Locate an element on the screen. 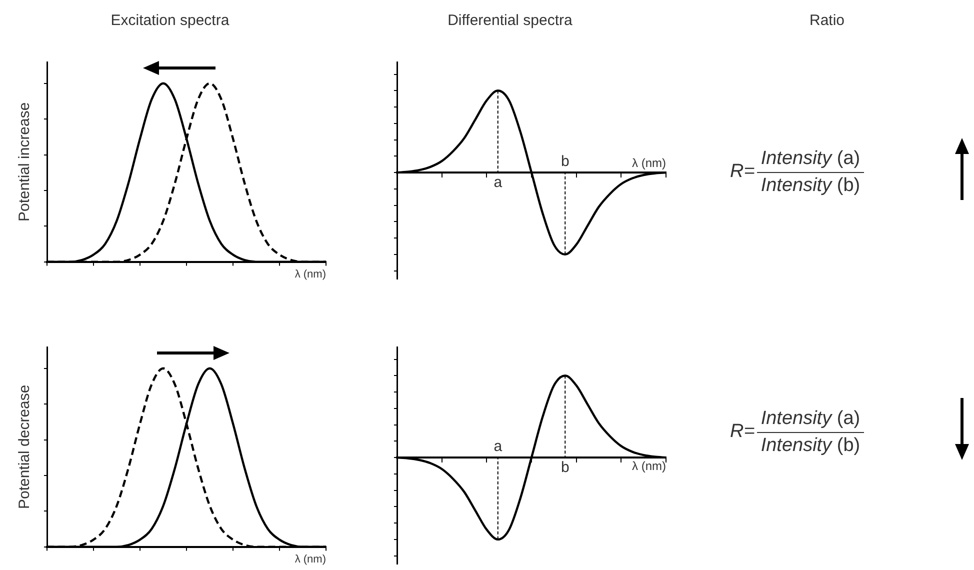  y-axis-title: Potential increase is located at coordinates (25, 162).